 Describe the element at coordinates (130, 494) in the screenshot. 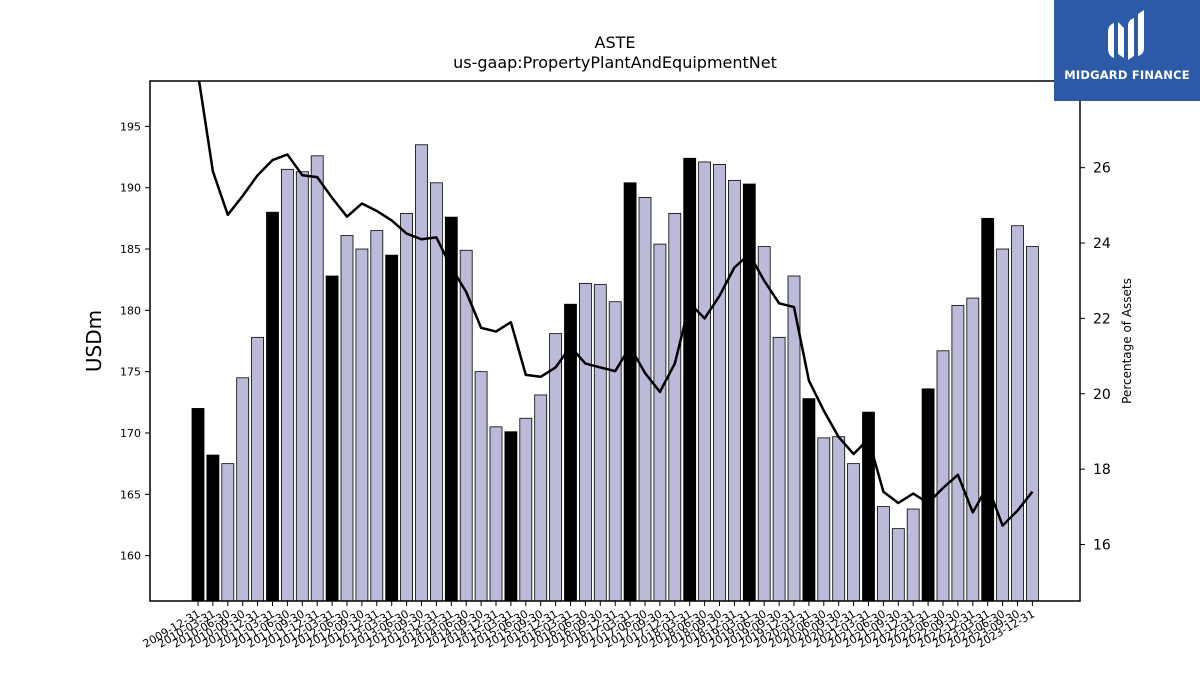

I see `y-tick-label: 165` at that location.